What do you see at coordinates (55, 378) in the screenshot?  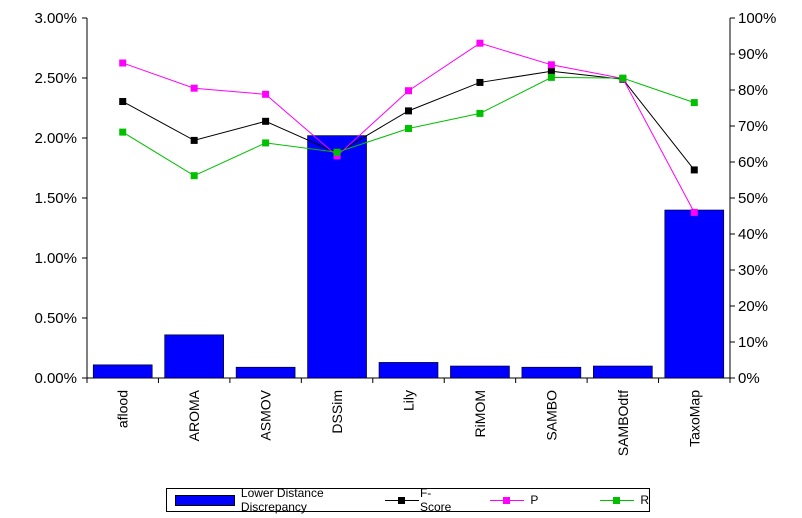 I see `left-tick-label: 0.00%` at bounding box center [55, 378].